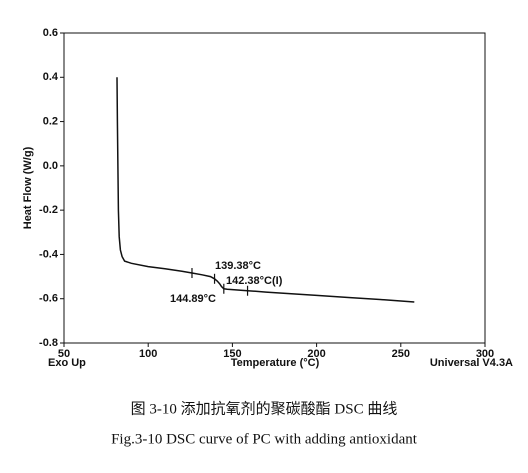 Image resolution: width=528 pixels, height=473 pixels. What do you see at coordinates (50, 121) in the screenshot?
I see `y-tick-label: 0.2` at bounding box center [50, 121].